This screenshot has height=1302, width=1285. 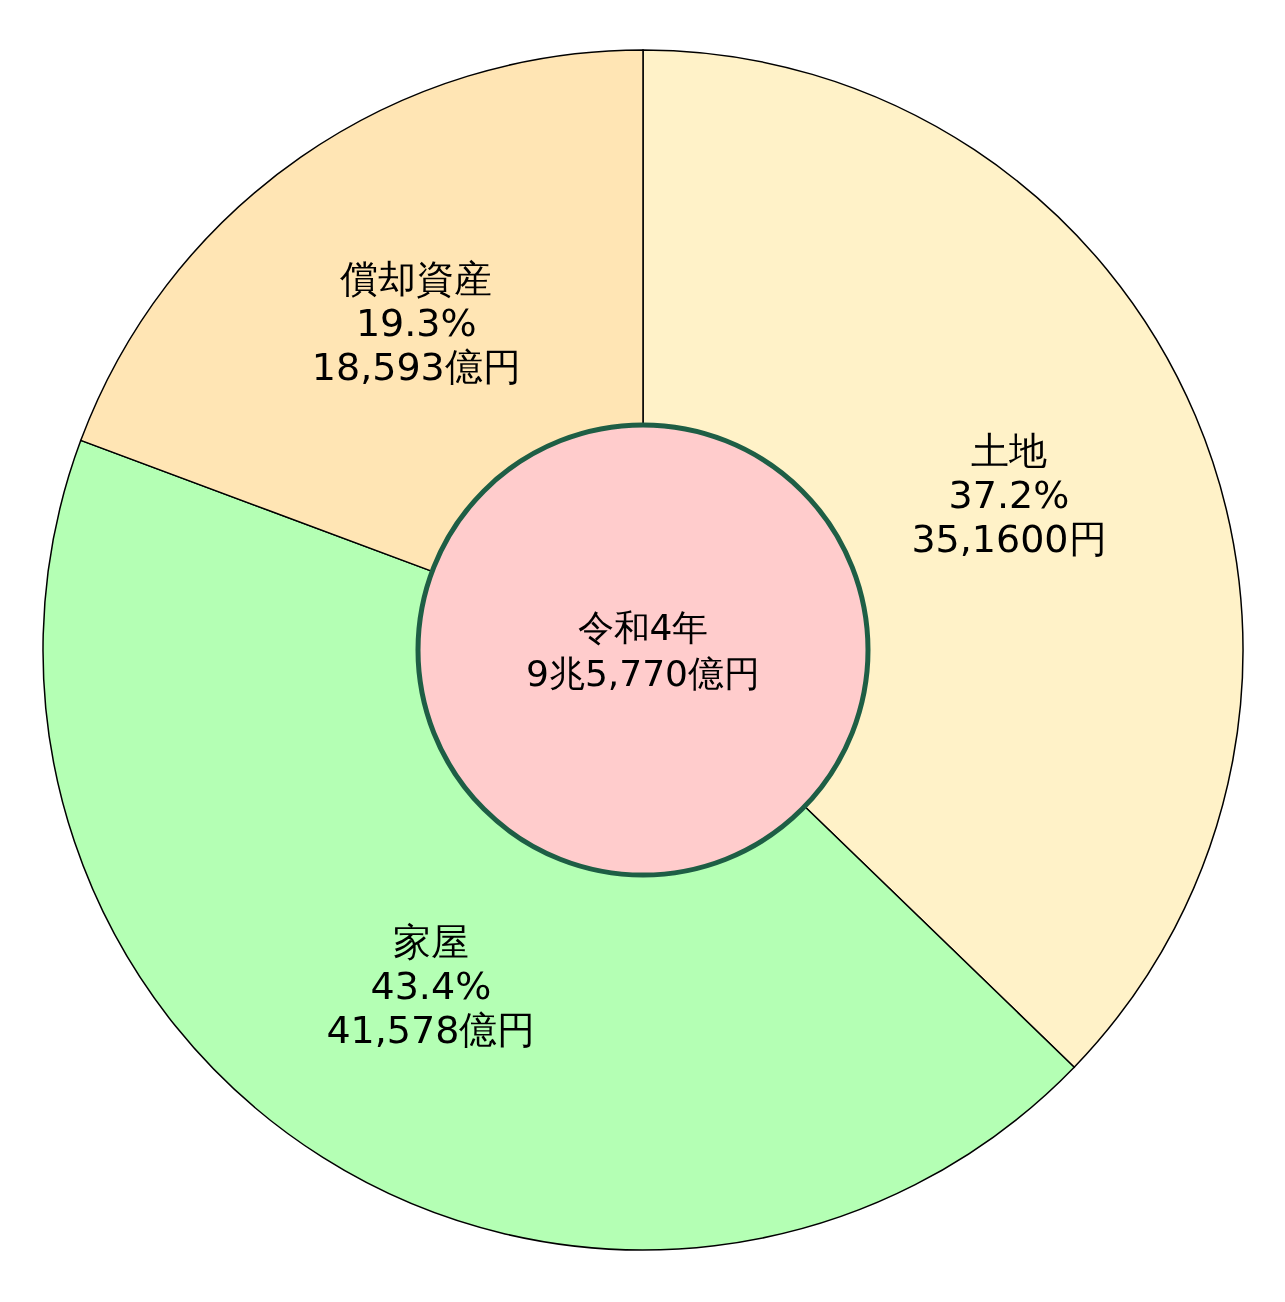 I want to click on slice-label: 家屋, so click(x=430, y=942).